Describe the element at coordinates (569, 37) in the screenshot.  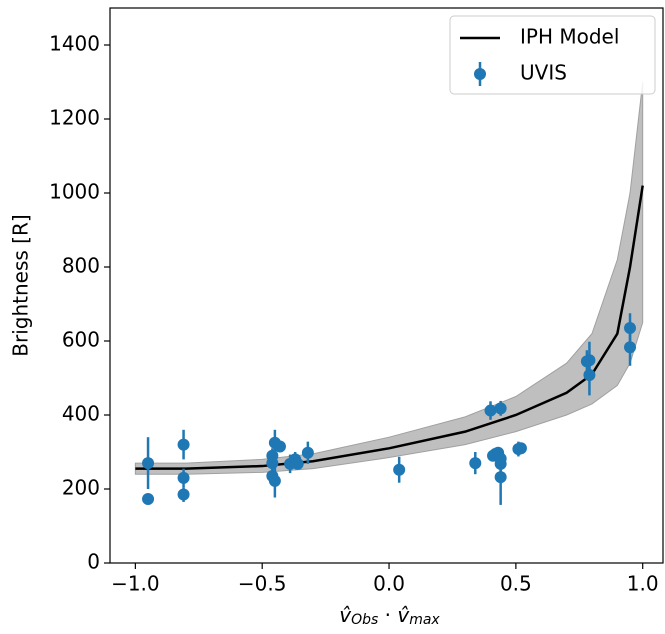
I see `legend-label: IPH Model` at that location.